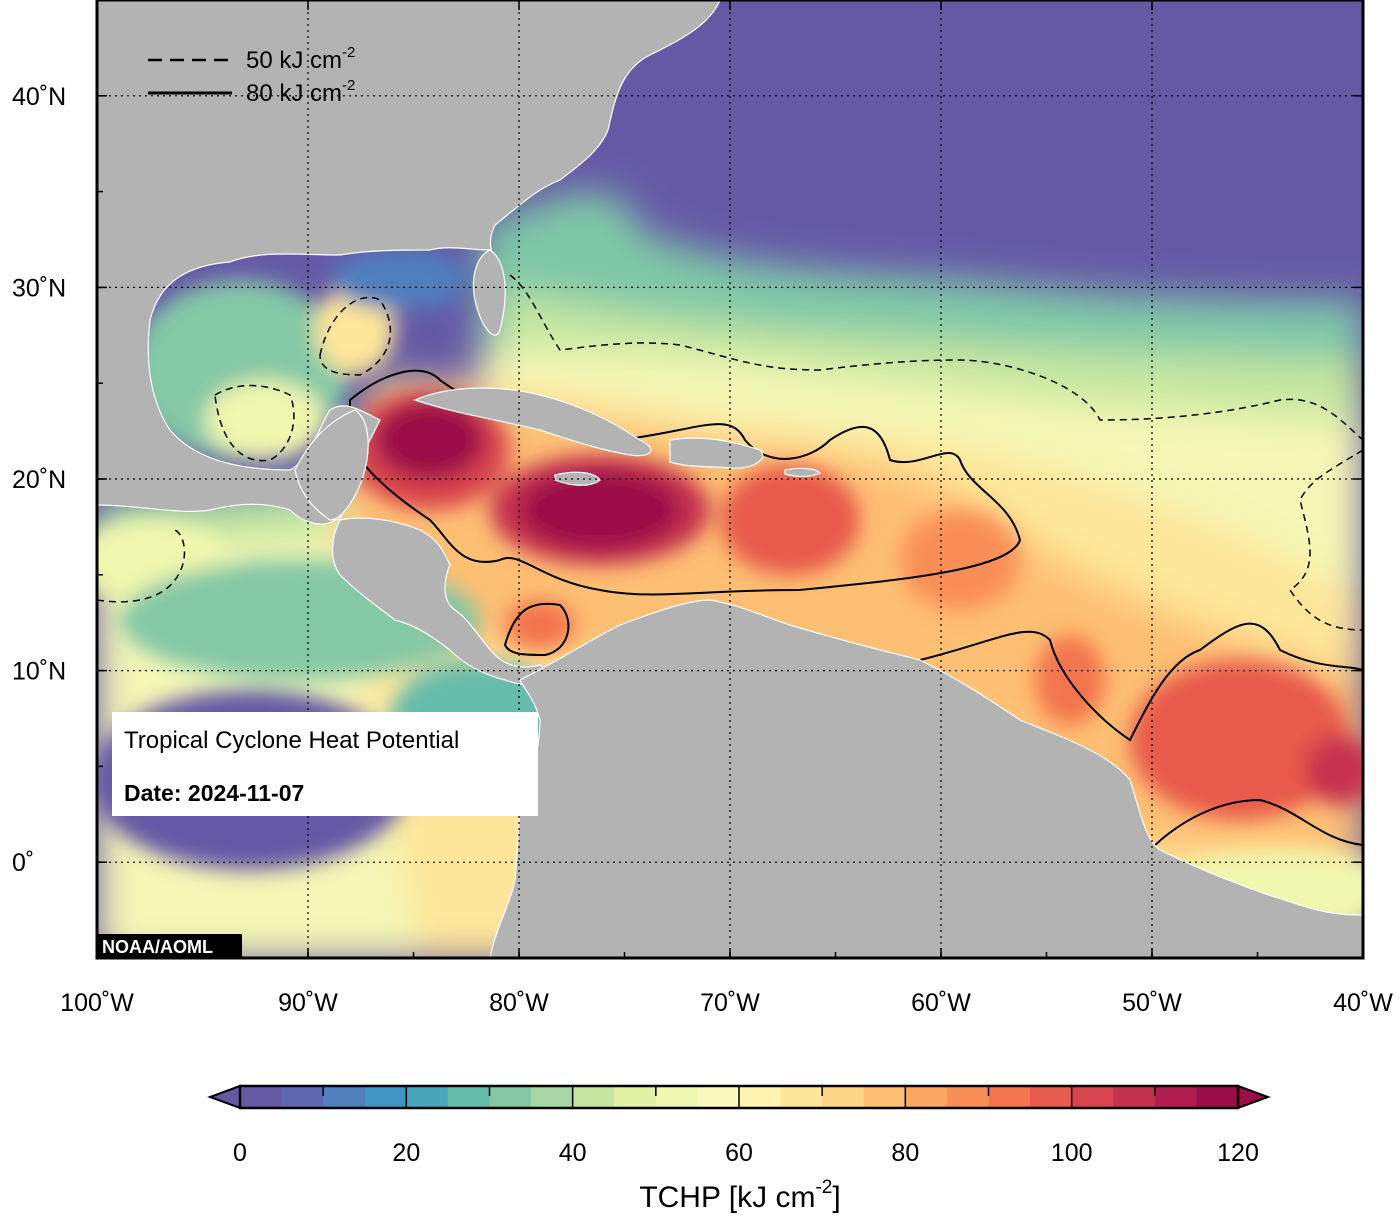  Describe the element at coordinates (406, 1153) in the screenshot. I see `colorbar-tick-label: 20` at that location.